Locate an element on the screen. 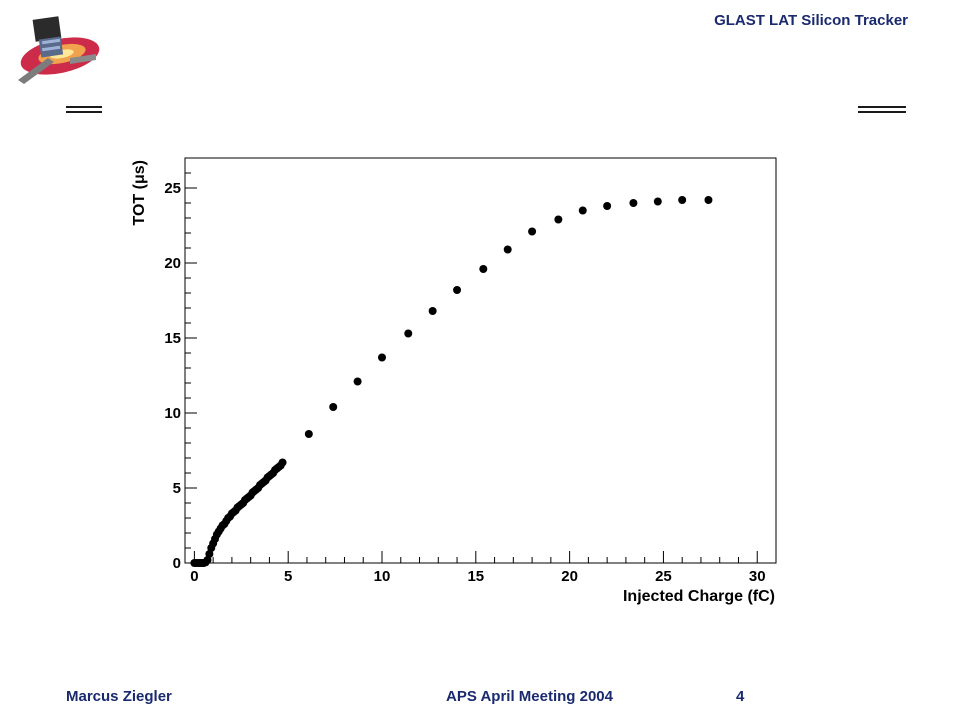  x-tick-label: 5 is located at coordinates (288, 576).